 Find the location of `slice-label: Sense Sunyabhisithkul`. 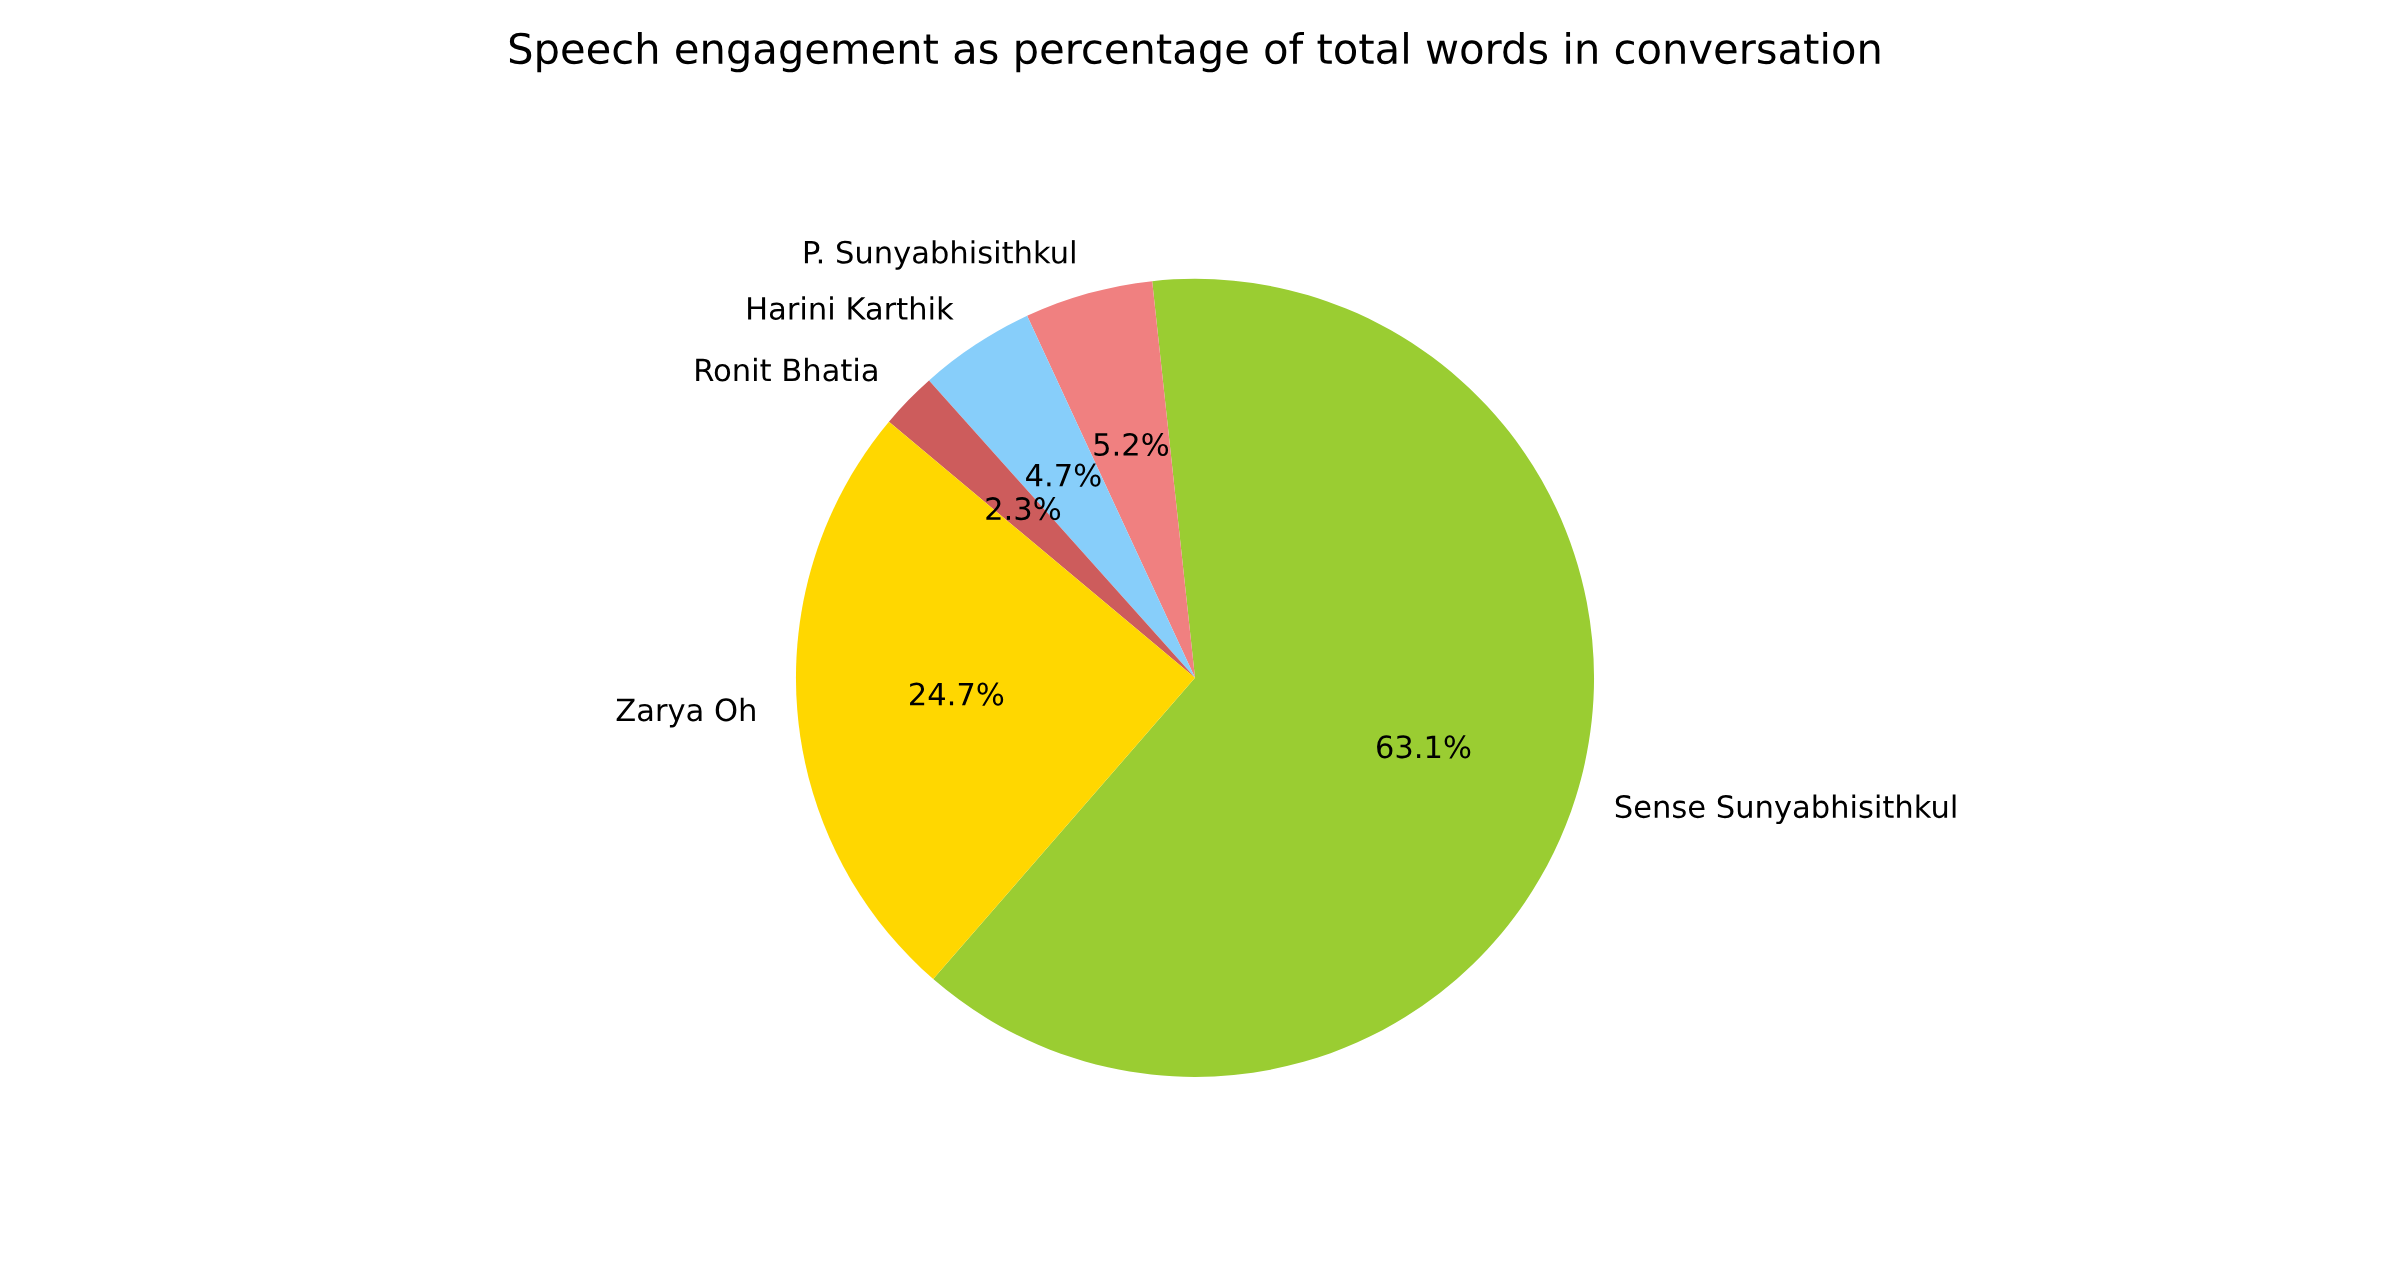

slice-label: Sense Sunyabhisithkul is located at coordinates (1785, 809).